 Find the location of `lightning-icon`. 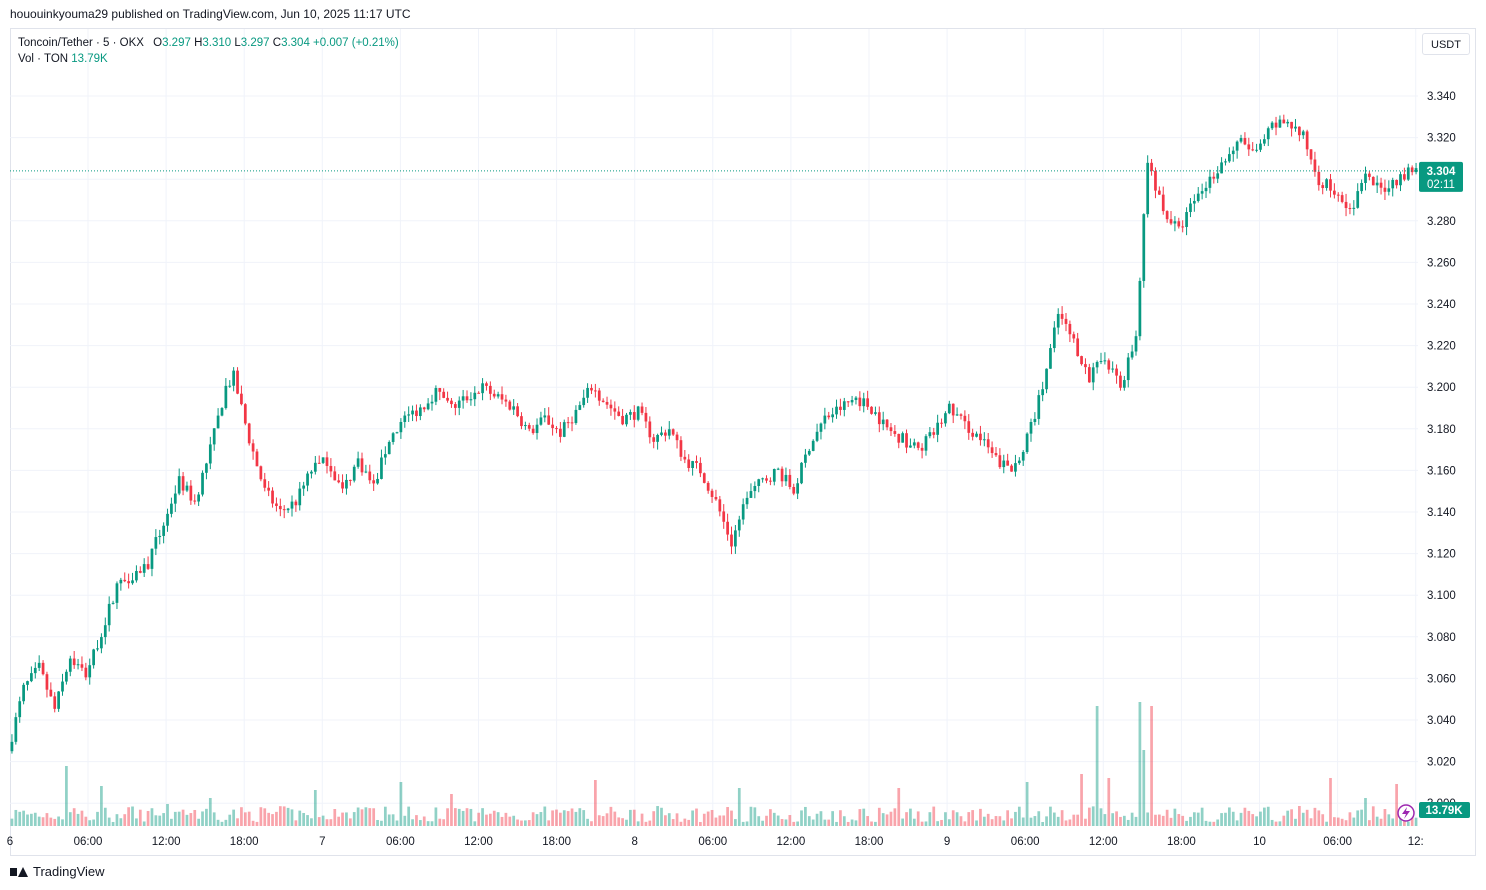

lightning-icon is located at coordinates (1406, 813).